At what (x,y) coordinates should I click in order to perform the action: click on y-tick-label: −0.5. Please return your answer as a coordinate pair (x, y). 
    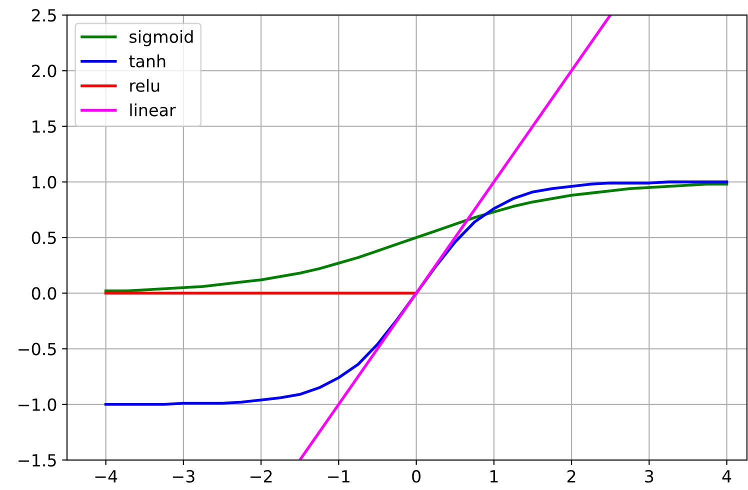
    Looking at the image, I should click on (37, 349).